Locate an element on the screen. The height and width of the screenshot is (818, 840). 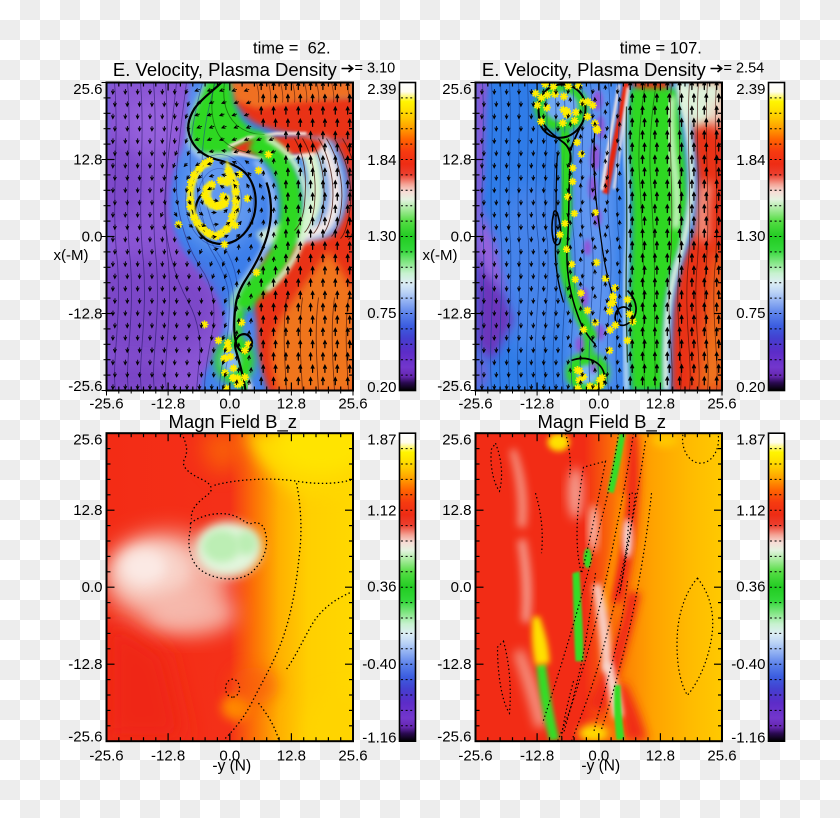
svg-text: = 3.10 is located at coordinates (375, 69).